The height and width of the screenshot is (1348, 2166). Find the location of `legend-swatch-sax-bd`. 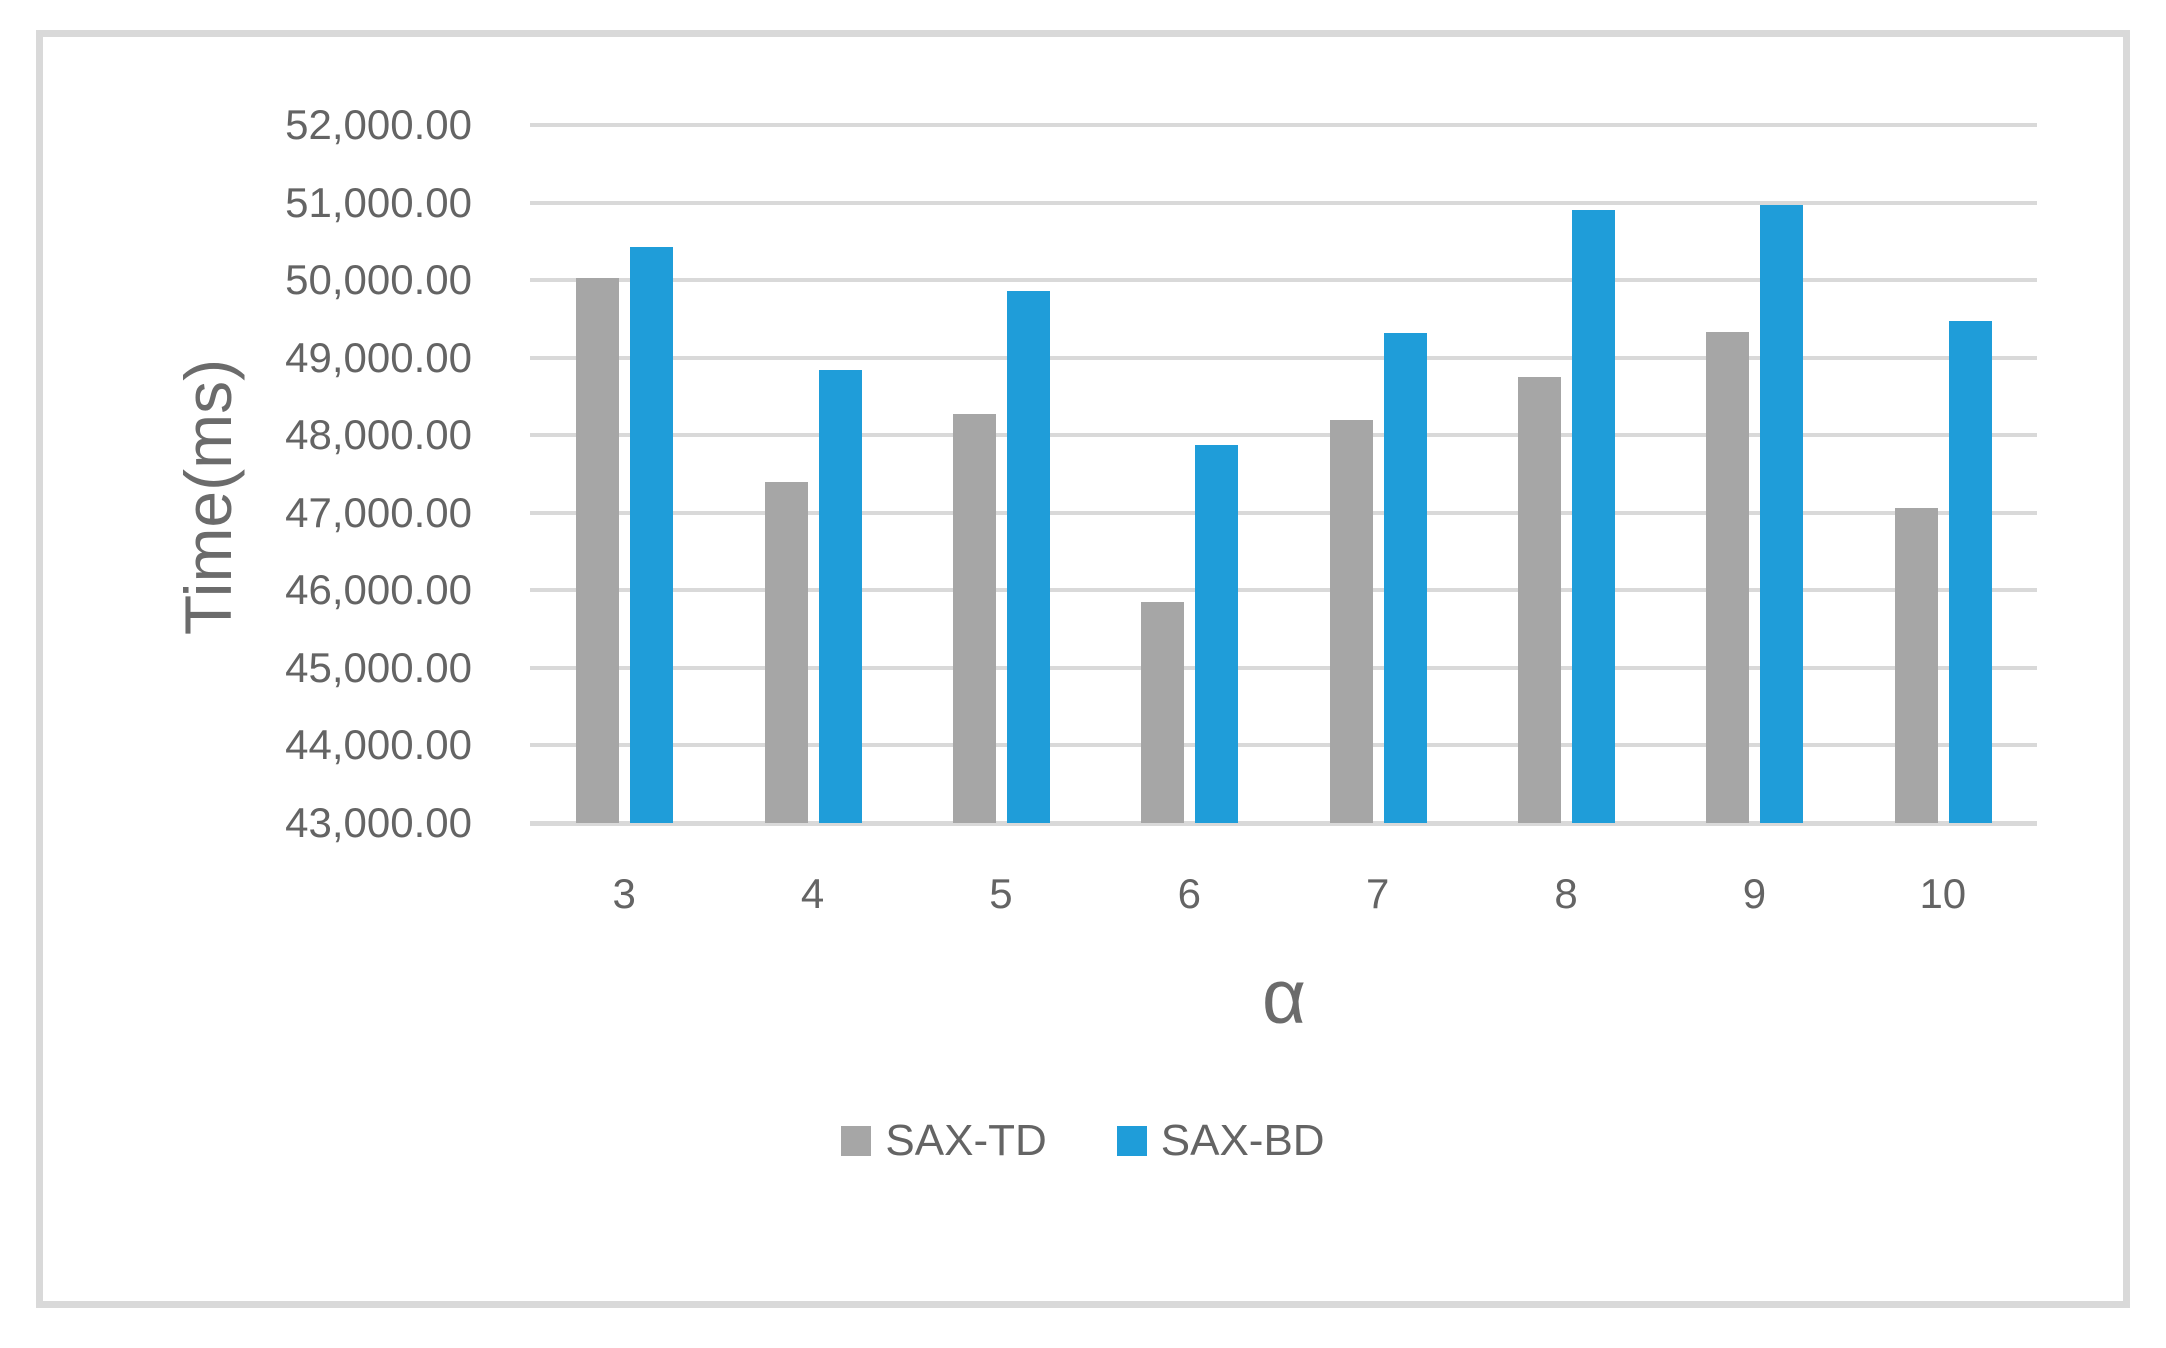

legend-swatch-sax-bd is located at coordinates (1131, 1141).